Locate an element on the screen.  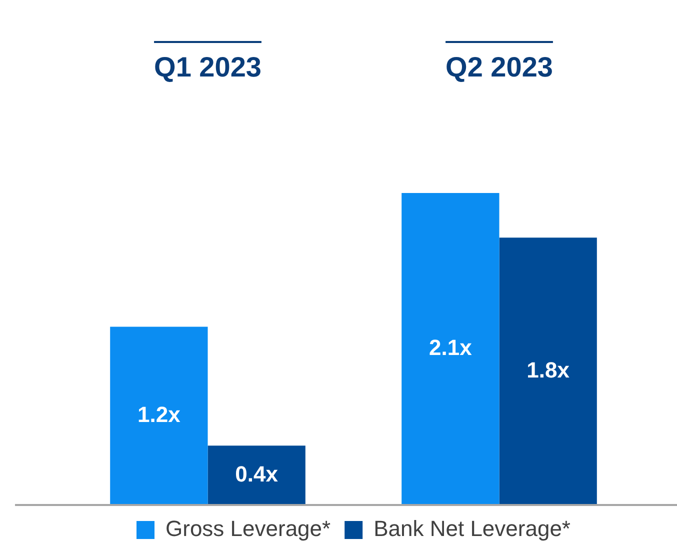
data-label: 1.8x is located at coordinates (548, 369).